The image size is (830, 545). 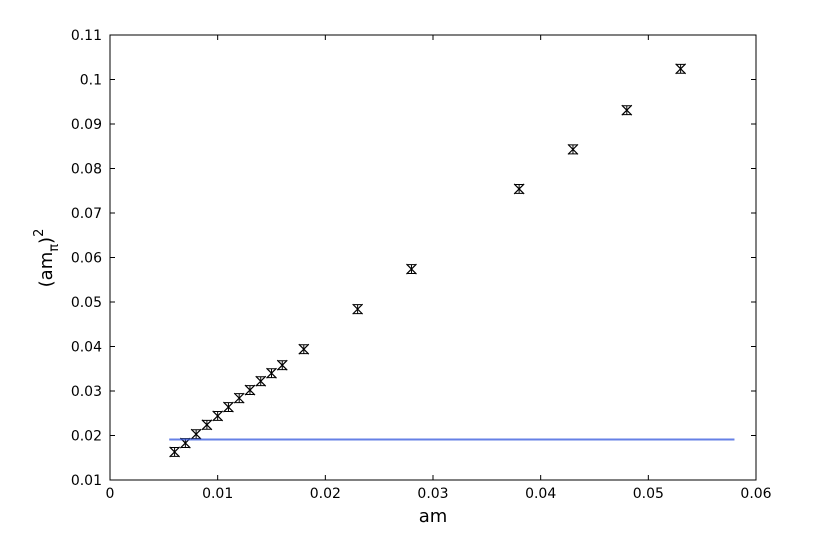 I want to click on y-tick-label: 0.1, so click(x=91, y=81).